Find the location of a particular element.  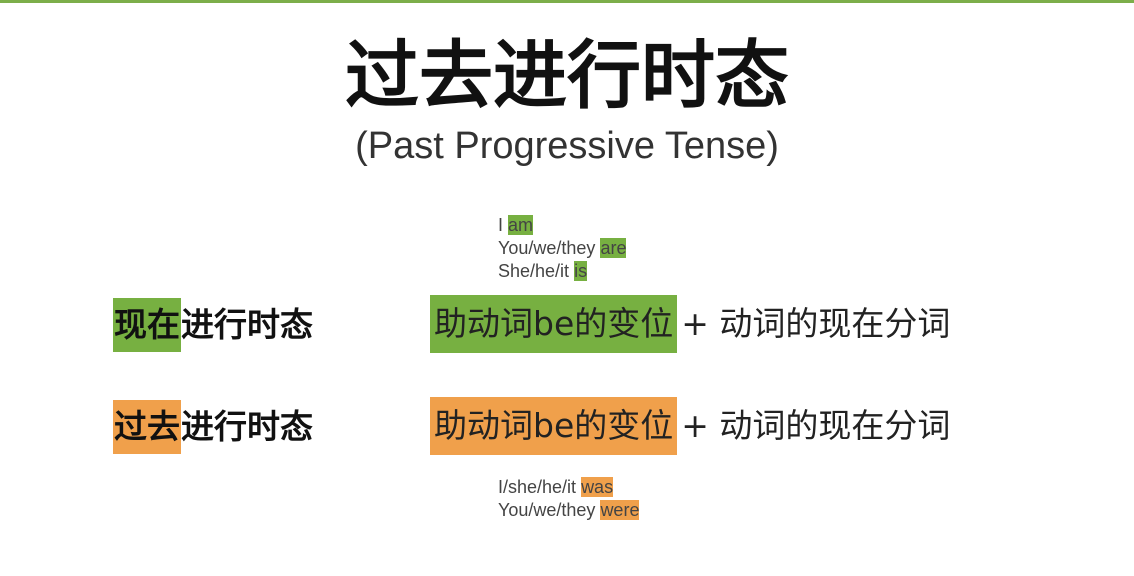

top-rule is located at coordinates (567, 1).